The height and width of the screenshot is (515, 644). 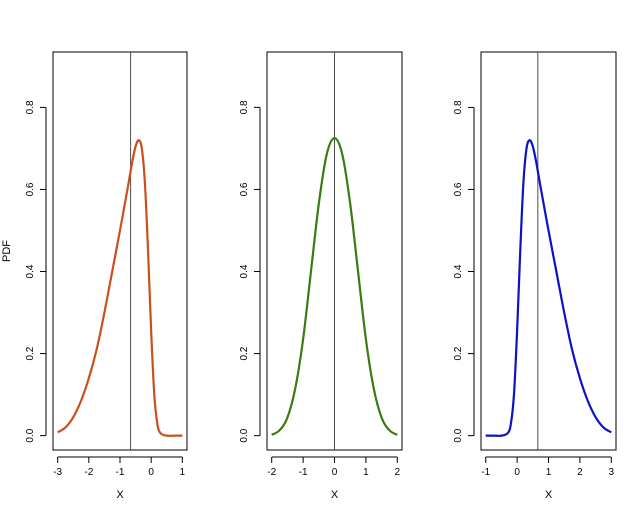 I want to click on x-tick-label: -3, so click(x=57, y=472).